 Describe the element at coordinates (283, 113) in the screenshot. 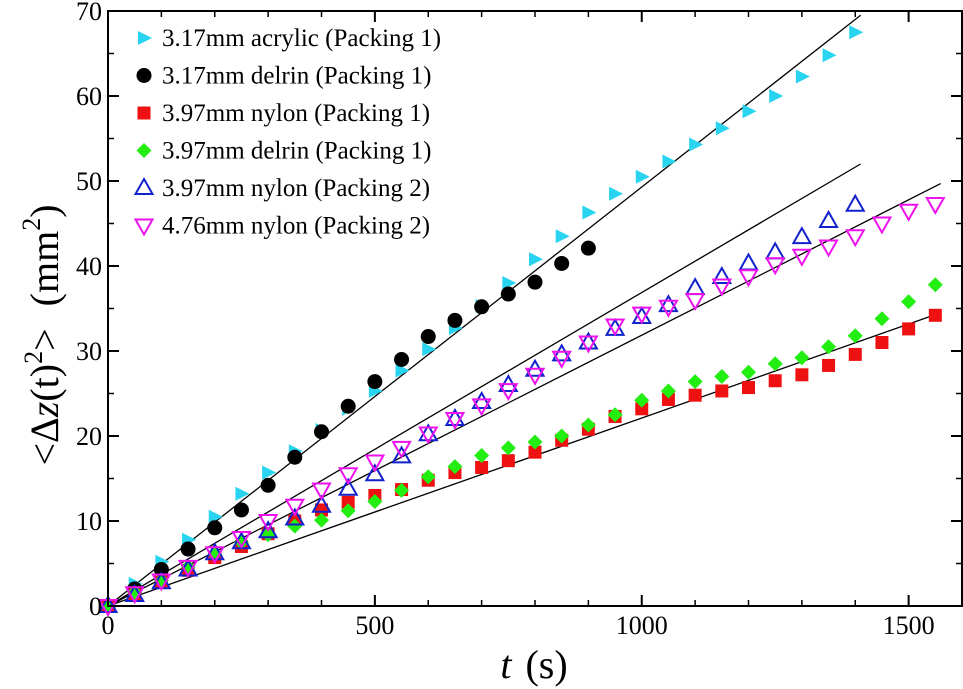

I see `legend-item: 3.97mm nylon (Packing 1)` at that location.